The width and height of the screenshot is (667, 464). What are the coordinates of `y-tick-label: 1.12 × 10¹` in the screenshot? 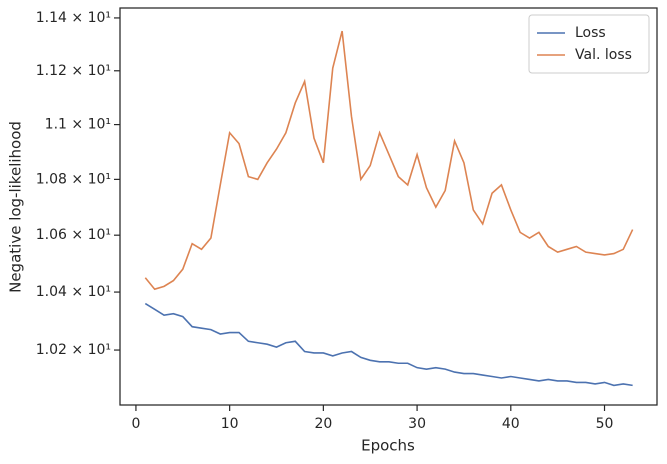 It's located at (73, 71).